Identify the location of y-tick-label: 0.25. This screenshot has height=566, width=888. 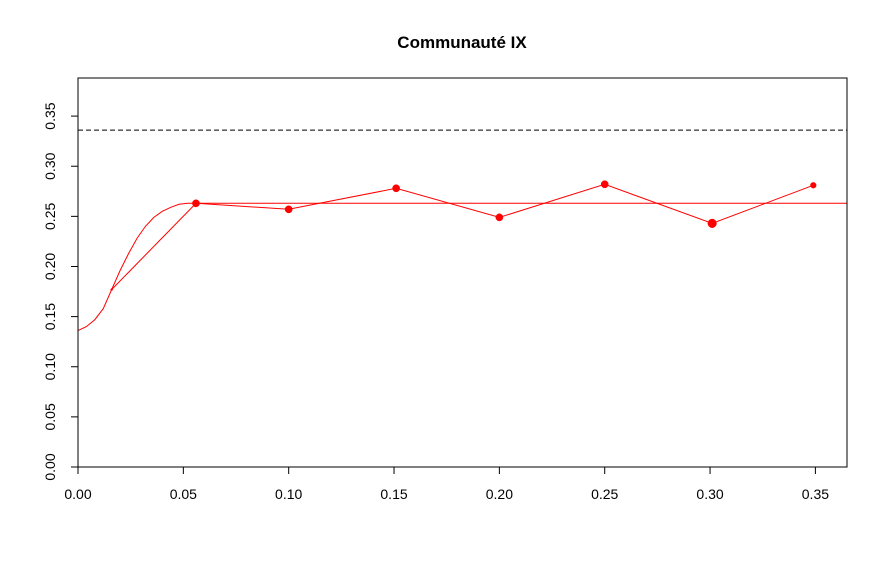
(50, 216).